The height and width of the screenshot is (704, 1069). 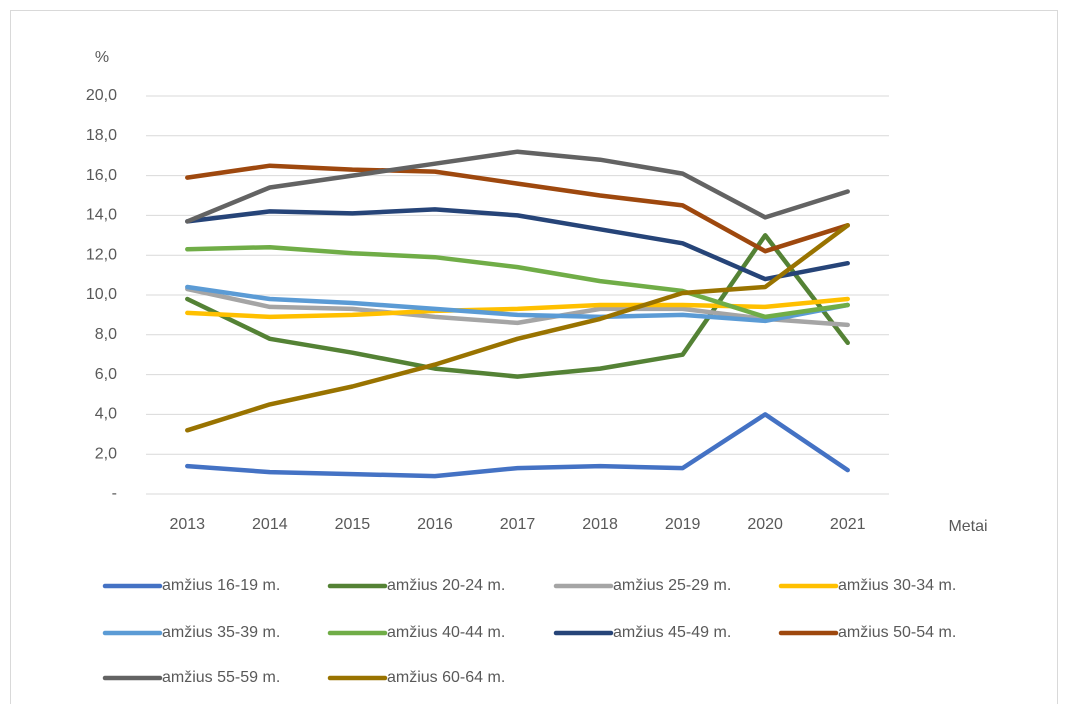 I want to click on x-tick-label: 2018, so click(x=600, y=524).